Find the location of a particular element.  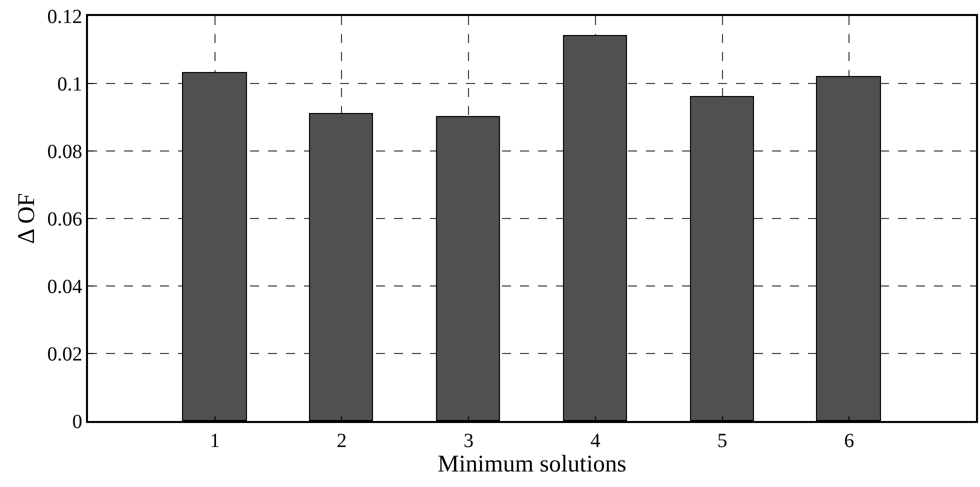

x-tick-label: 4 is located at coordinates (595, 441).